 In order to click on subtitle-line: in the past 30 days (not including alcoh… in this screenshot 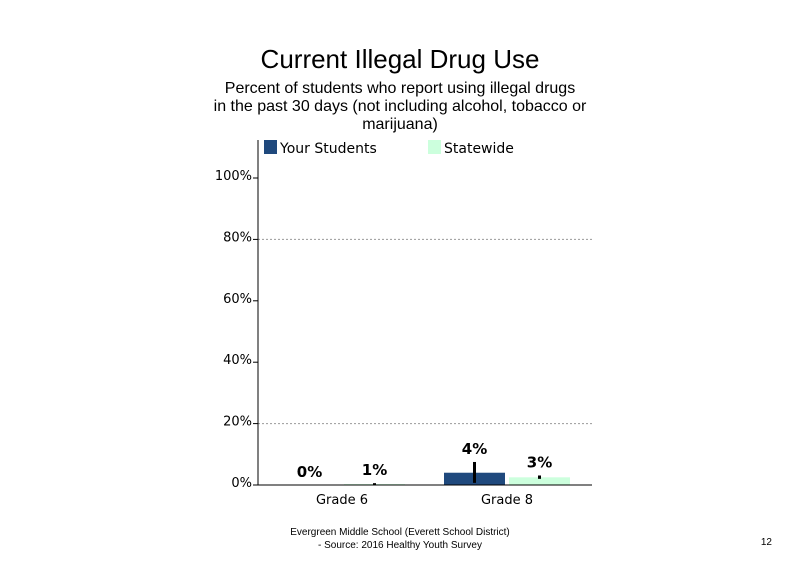, I will do `click(400, 106)`.